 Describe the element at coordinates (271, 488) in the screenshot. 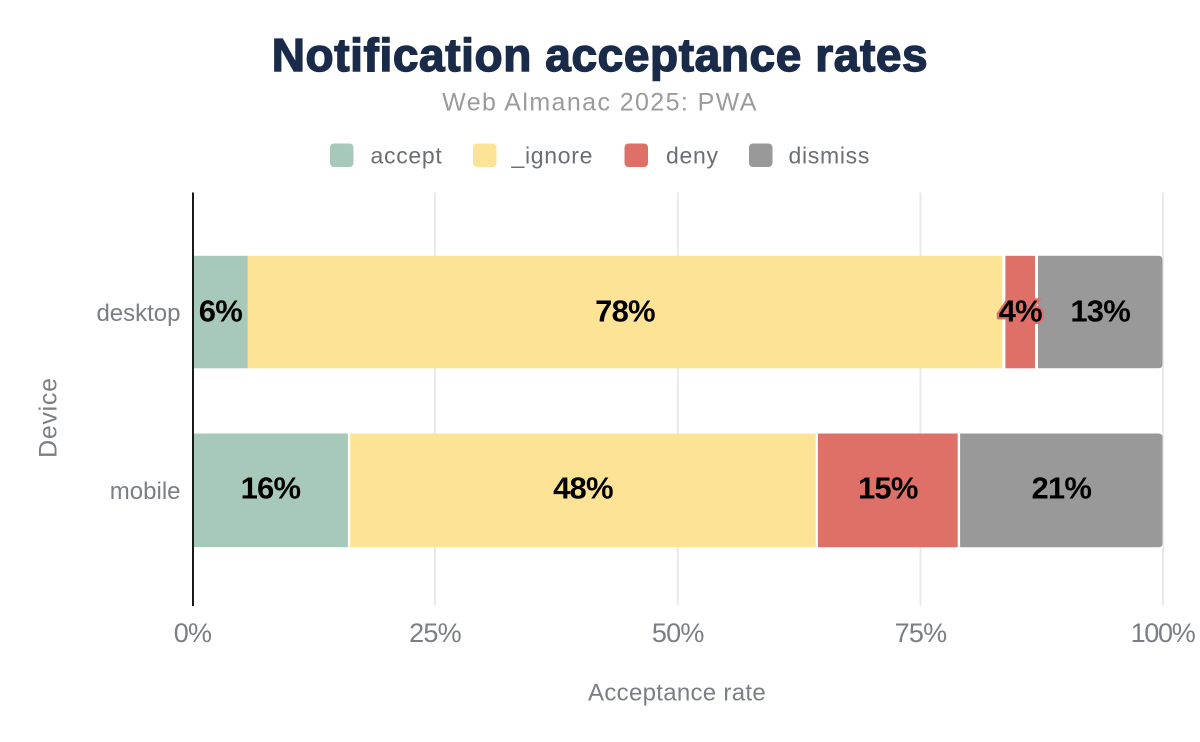

I see `svg-text: 16%` at that location.